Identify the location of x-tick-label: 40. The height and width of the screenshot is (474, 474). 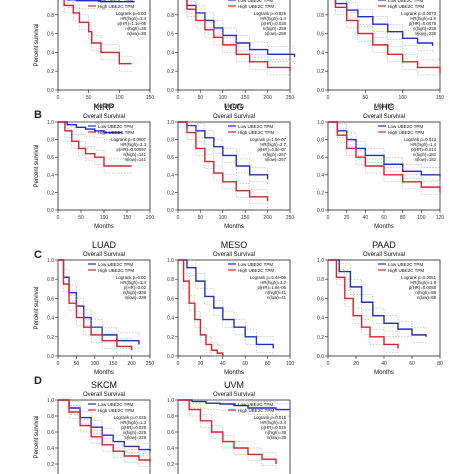
(223, 364).